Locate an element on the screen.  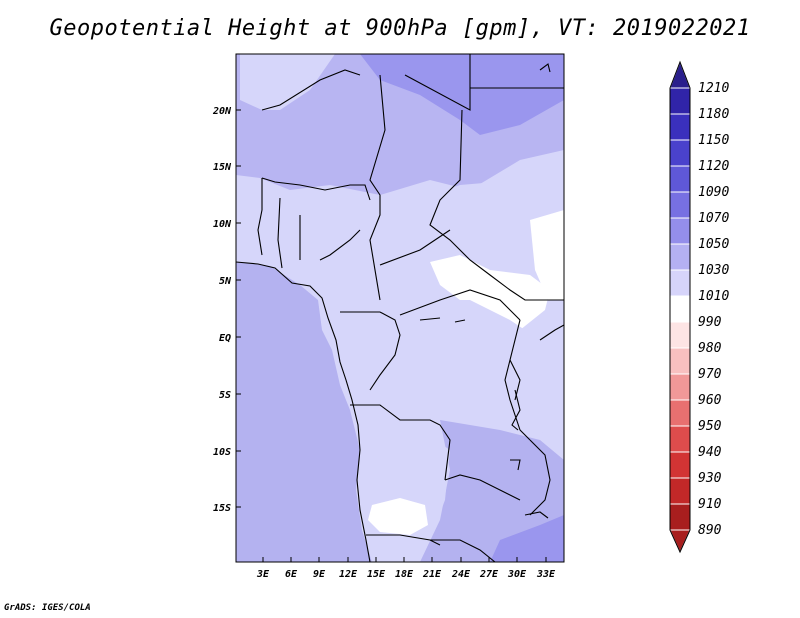
lat-label: 15N is located at coordinates (222, 167).